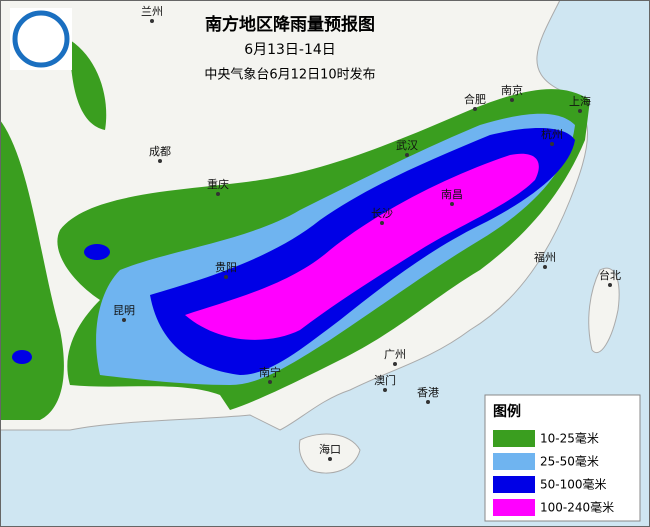 The height and width of the screenshot is (527, 650). Describe the element at coordinates (152, 11) in the screenshot. I see `city-label: 兰州` at that location.